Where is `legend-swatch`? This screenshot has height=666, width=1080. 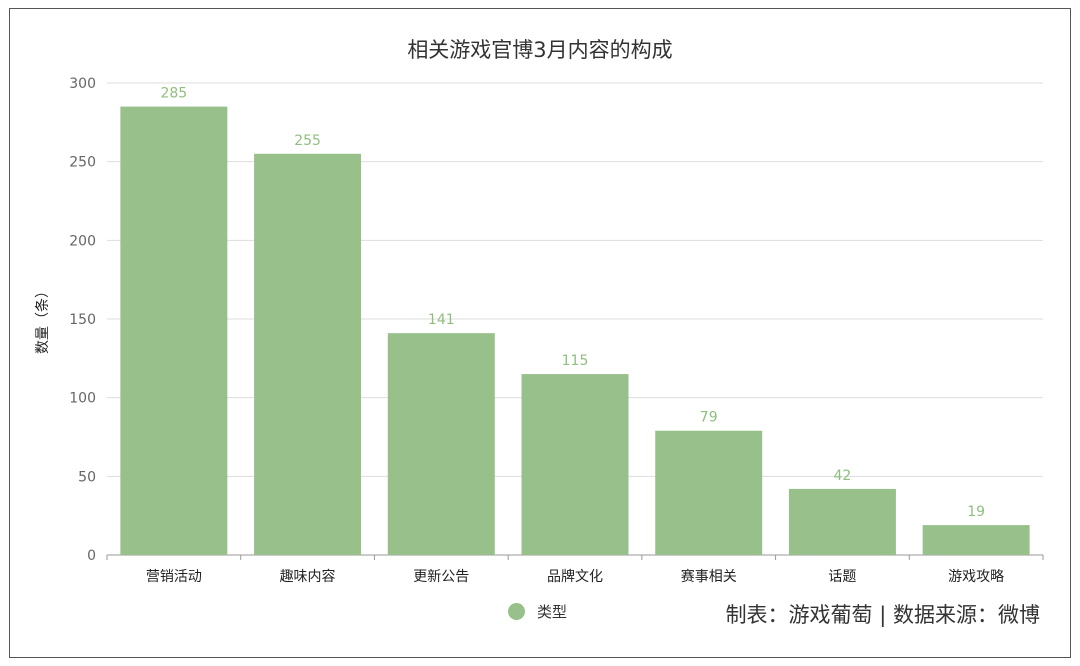 legend-swatch is located at coordinates (516, 611).